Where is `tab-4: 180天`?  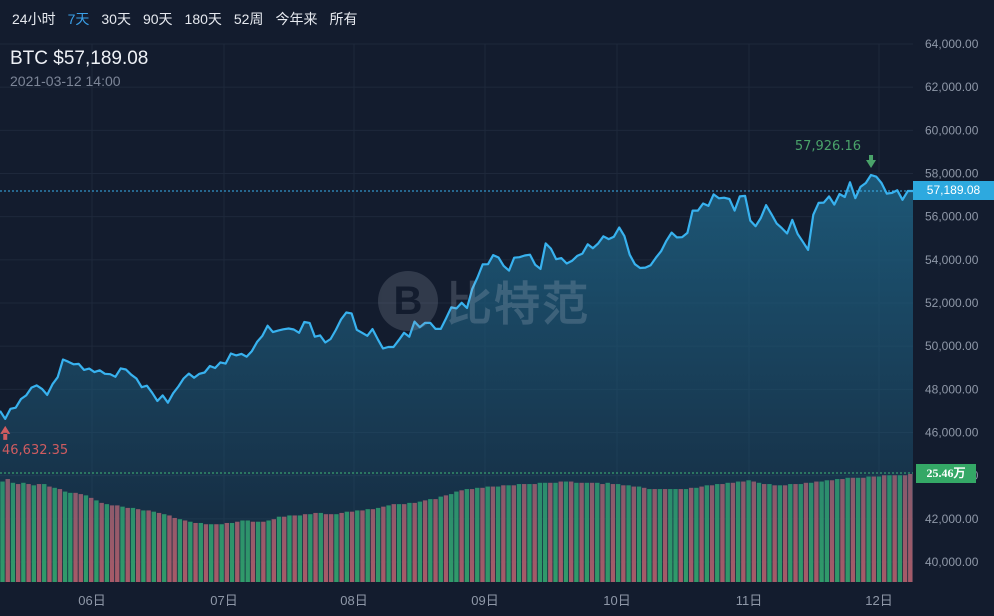 tab-4: 180天 is located at coordinates (203, 19).